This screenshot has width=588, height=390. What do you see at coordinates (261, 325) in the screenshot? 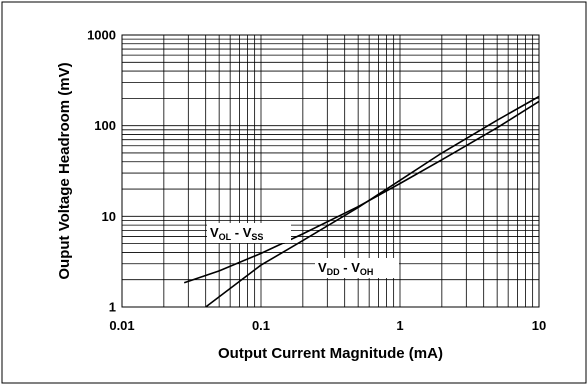
I see `x-tick-label: 0.1` at bounding box center [261, 325].